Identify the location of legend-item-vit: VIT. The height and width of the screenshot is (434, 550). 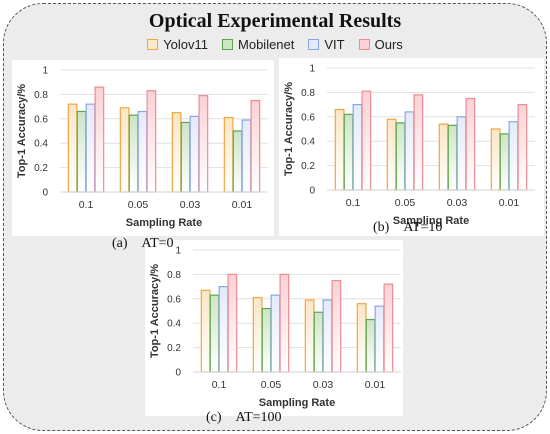
(326, 44).